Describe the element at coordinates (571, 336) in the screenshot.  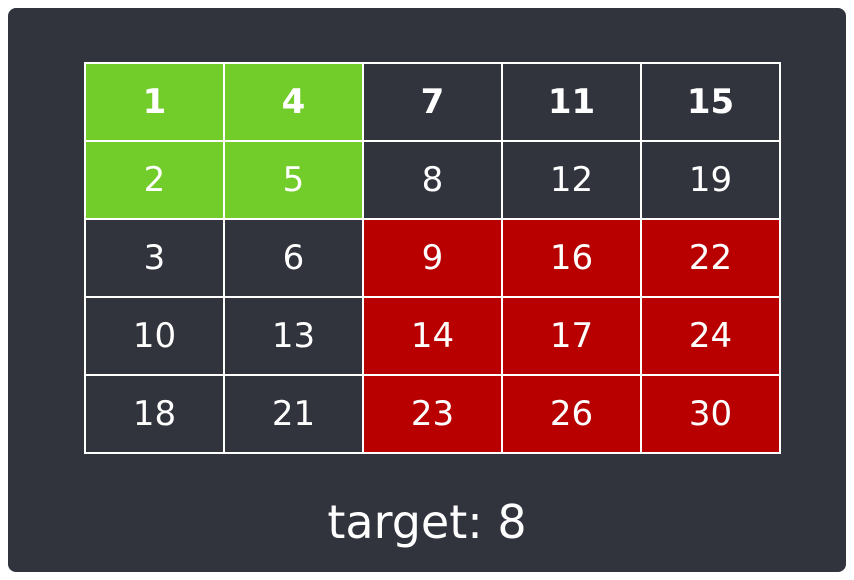
I see `matrix-cell: 17` at that location.